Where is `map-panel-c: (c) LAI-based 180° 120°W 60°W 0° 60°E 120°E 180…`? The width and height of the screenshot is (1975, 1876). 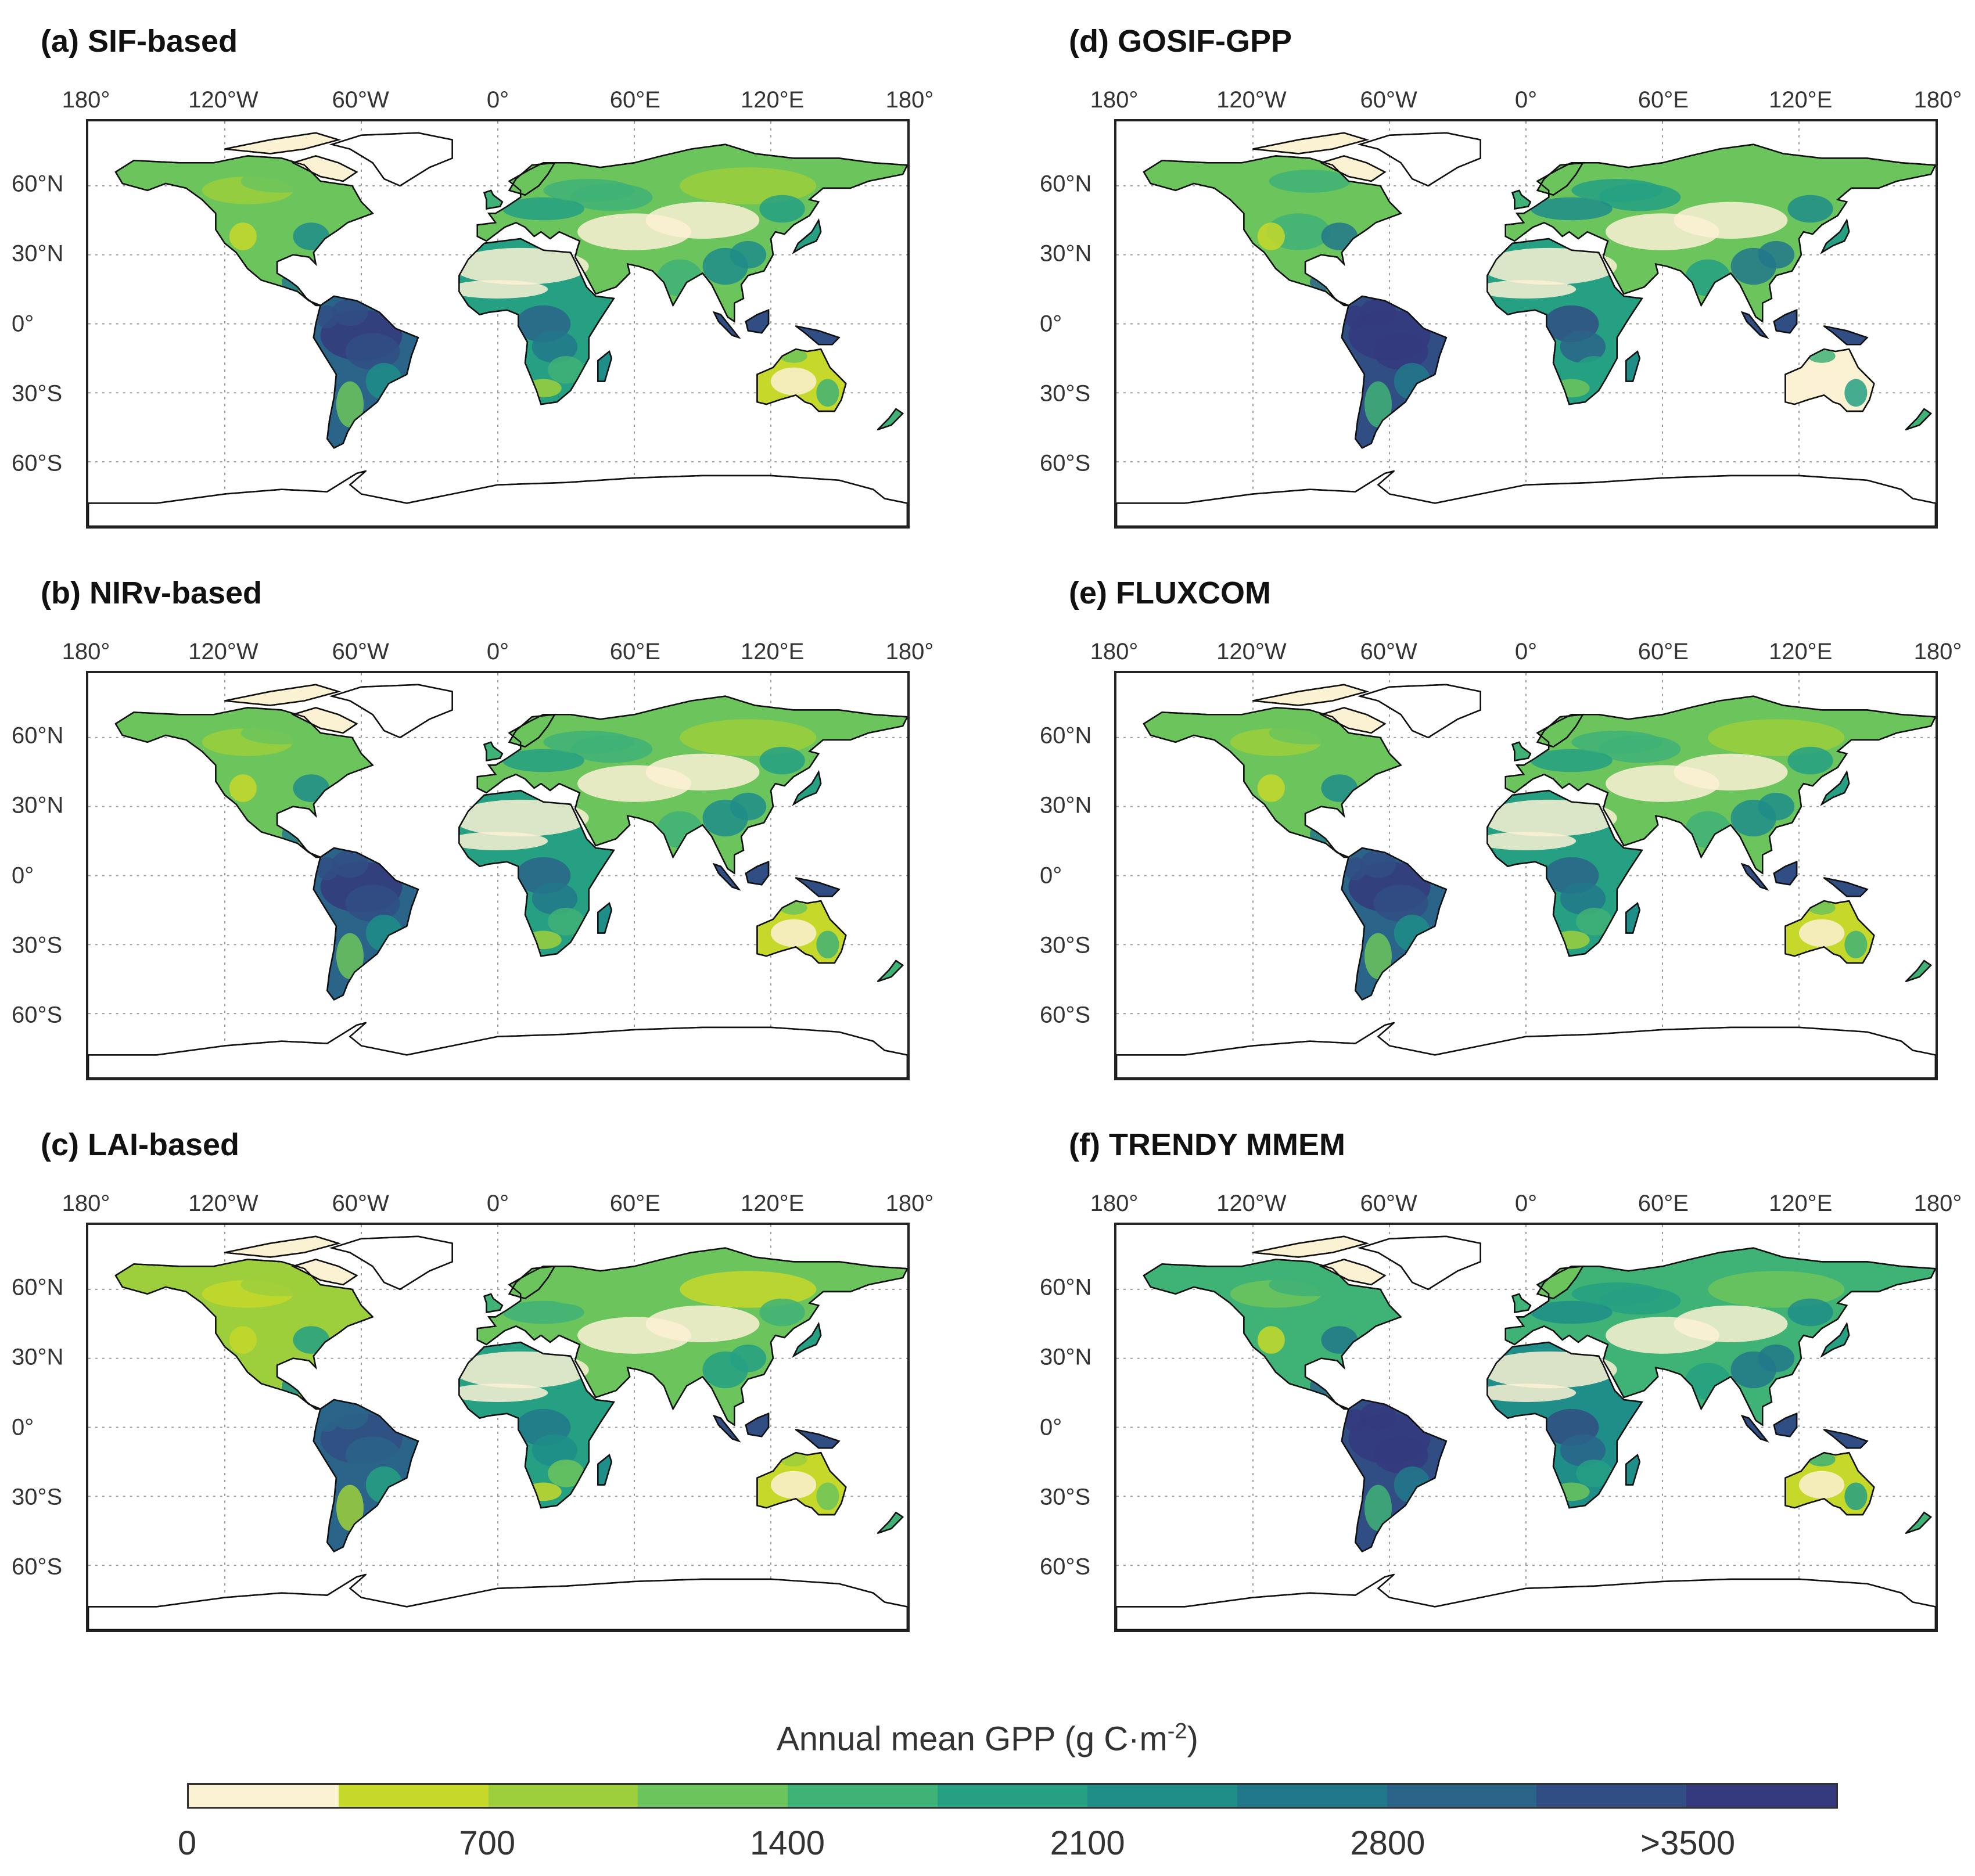 map-panel-c: (c) LAI-based 180° 120°W 60°W 0° 60°E 120°E 180… is located at coordinates (494, 1379).